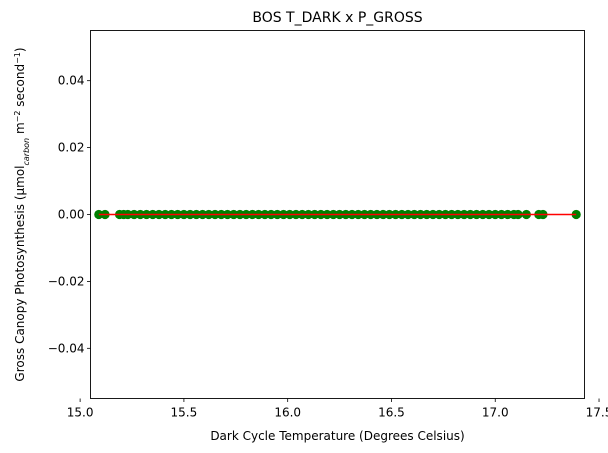 Image resolution: width=608 pixels, height=453 pixels. I want to click on x-tick-label: 17.0, so click(495, 413).